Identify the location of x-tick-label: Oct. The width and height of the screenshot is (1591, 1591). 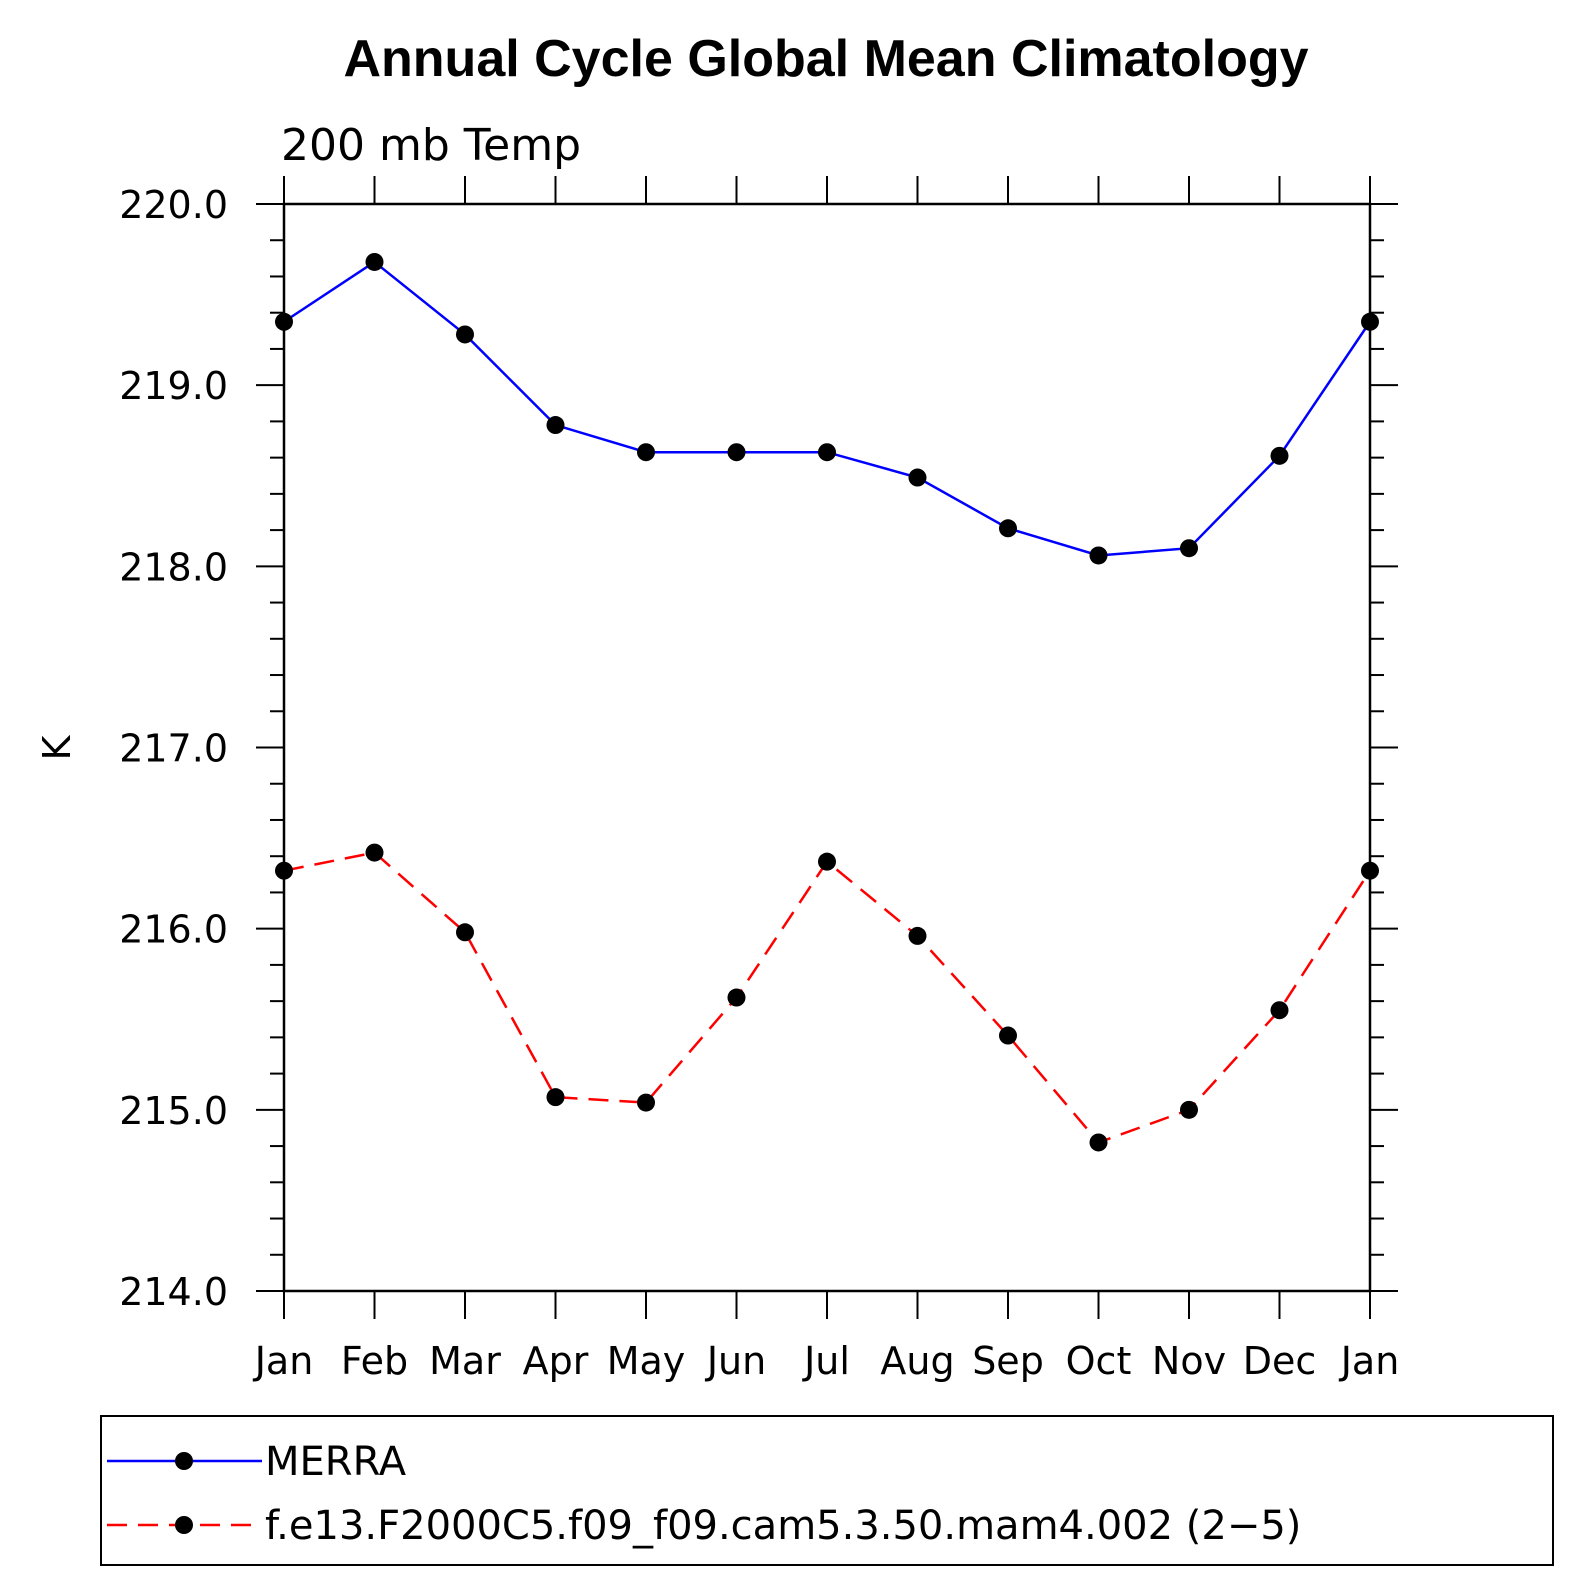
(1099, 1361).